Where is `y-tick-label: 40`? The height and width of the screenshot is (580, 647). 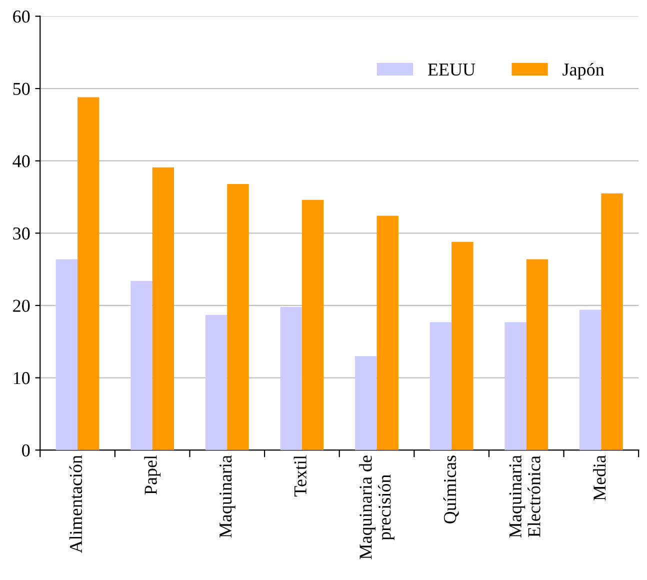
y-tick-label: 40 is located at coordinates (21, 161).